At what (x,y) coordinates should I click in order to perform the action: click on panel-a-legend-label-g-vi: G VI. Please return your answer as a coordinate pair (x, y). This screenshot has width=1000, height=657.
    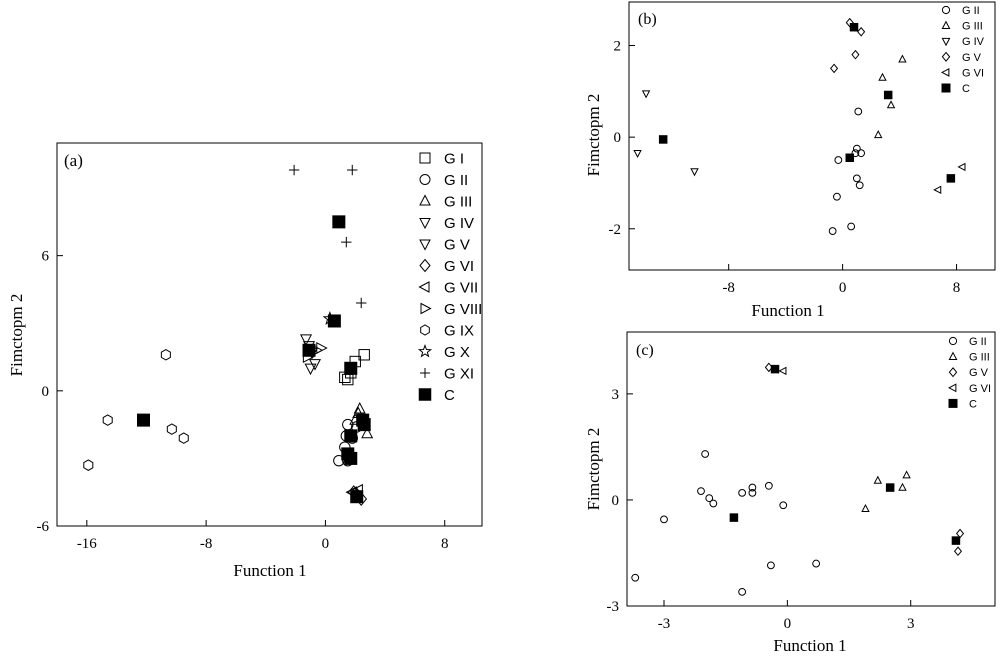
    Looking at the image, I should click on (459, 266).